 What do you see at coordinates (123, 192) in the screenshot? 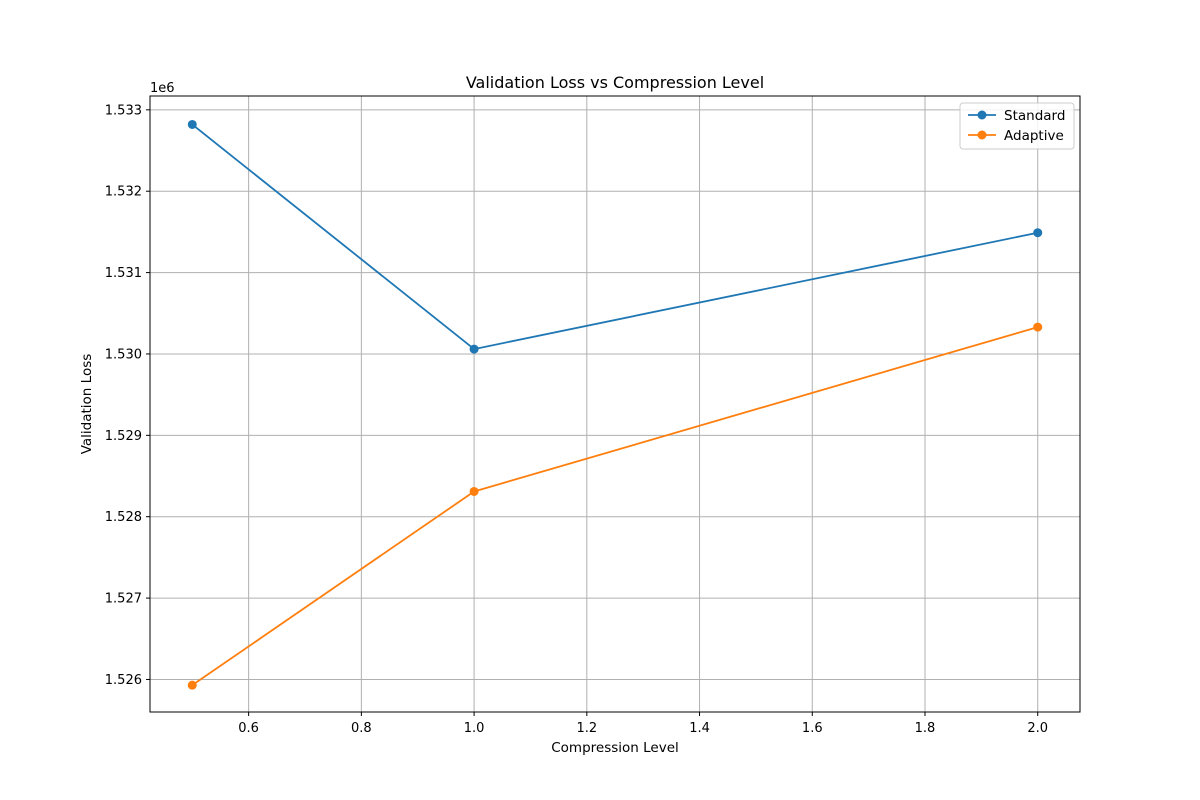
I see `y-tick-label: 1.532` at bounding box center [123, 192].